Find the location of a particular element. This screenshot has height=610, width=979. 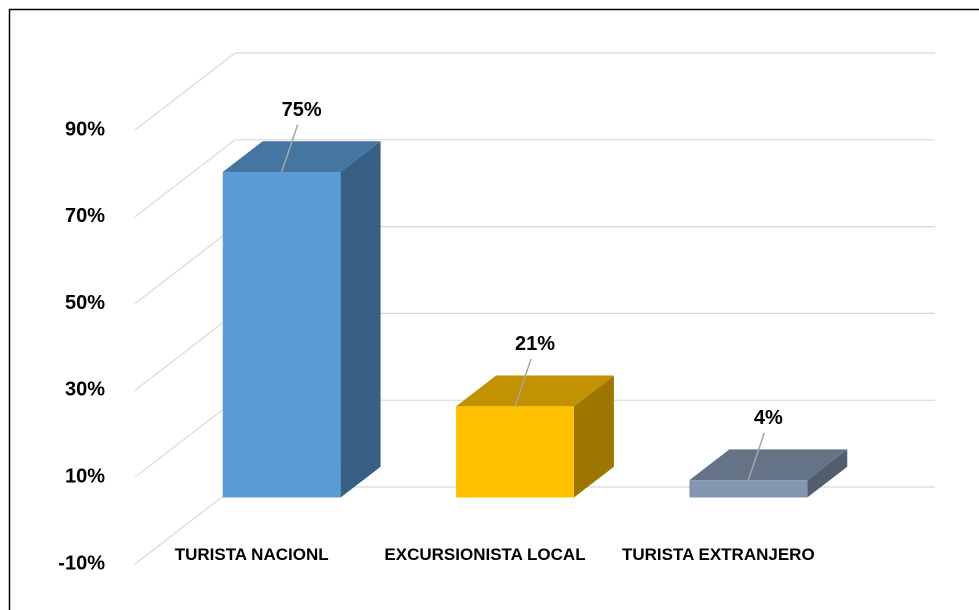

data-label: 4% is located at coordinates (768, 418).